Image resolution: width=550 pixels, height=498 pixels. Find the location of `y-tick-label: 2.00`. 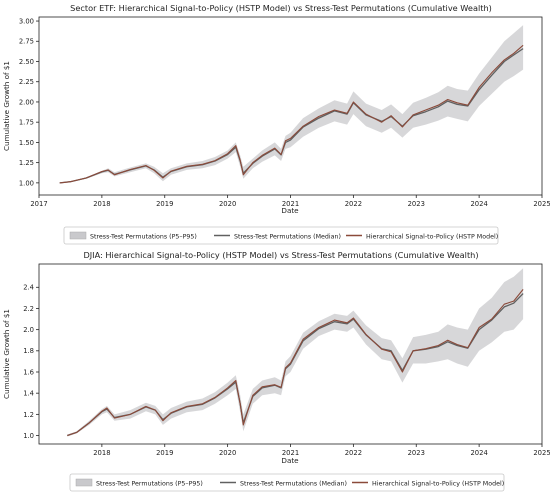

y-tick-label: 2.00 is located at coordinates (26, 102).